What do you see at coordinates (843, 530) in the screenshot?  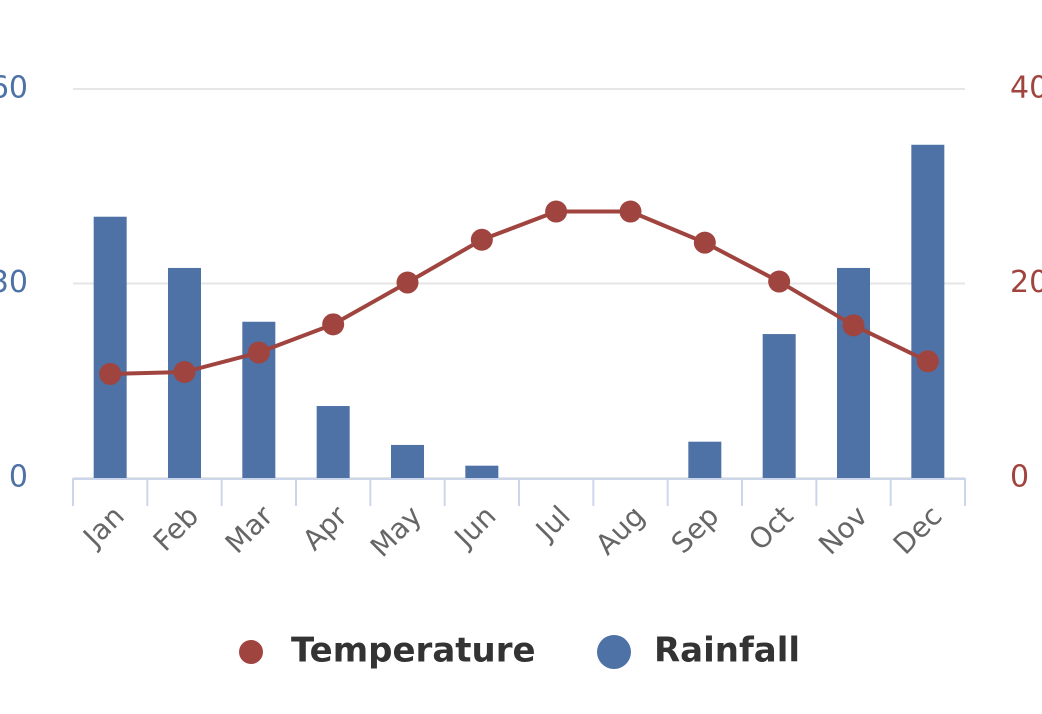 I see `x-tick-label: Nov` at bounding box center [843, 530].